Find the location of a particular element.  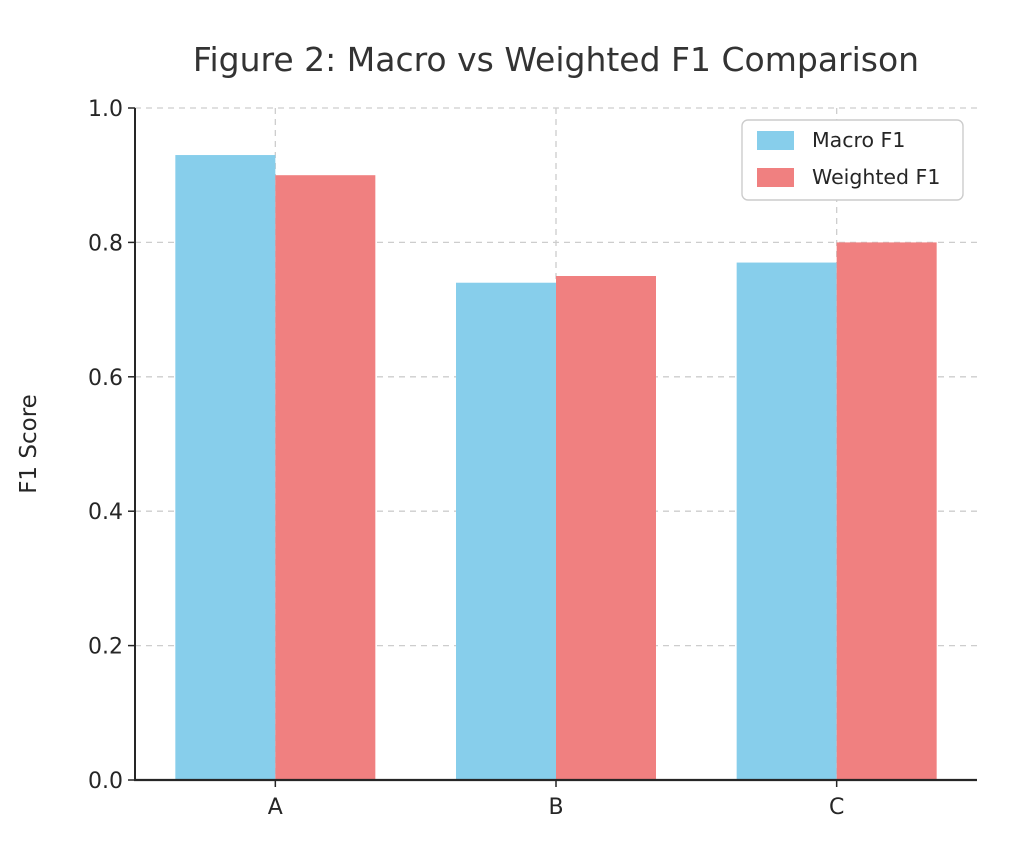

x-tick-label-C: C is located at coordinates (836, 807).